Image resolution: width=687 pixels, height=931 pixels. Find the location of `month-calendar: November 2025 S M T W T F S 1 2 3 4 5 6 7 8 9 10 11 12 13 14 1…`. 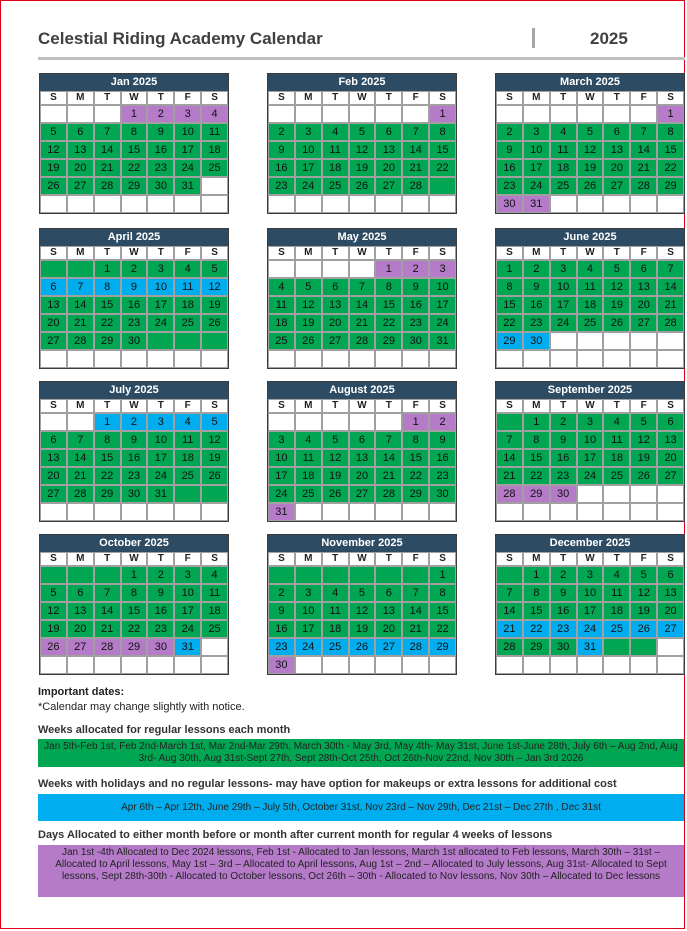

month-calendar: November 2025 S M T W T F S 1 2 3 4 5 6 7 8 9 10 11 12 13 14 1… is located at coordinates (362, 604).